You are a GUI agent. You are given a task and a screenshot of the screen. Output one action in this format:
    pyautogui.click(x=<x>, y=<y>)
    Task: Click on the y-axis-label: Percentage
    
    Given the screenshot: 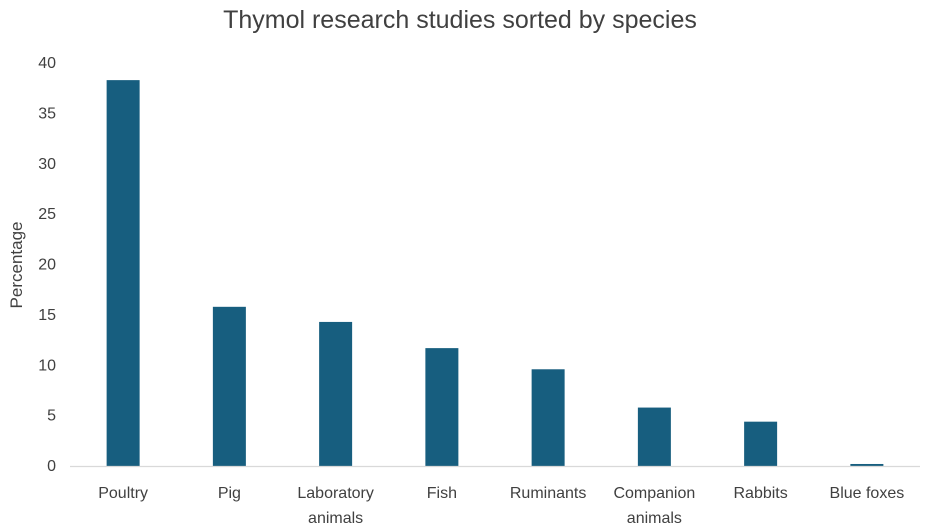 What is the action you would take?
    pyautogui.click(x=16, y=265)
    